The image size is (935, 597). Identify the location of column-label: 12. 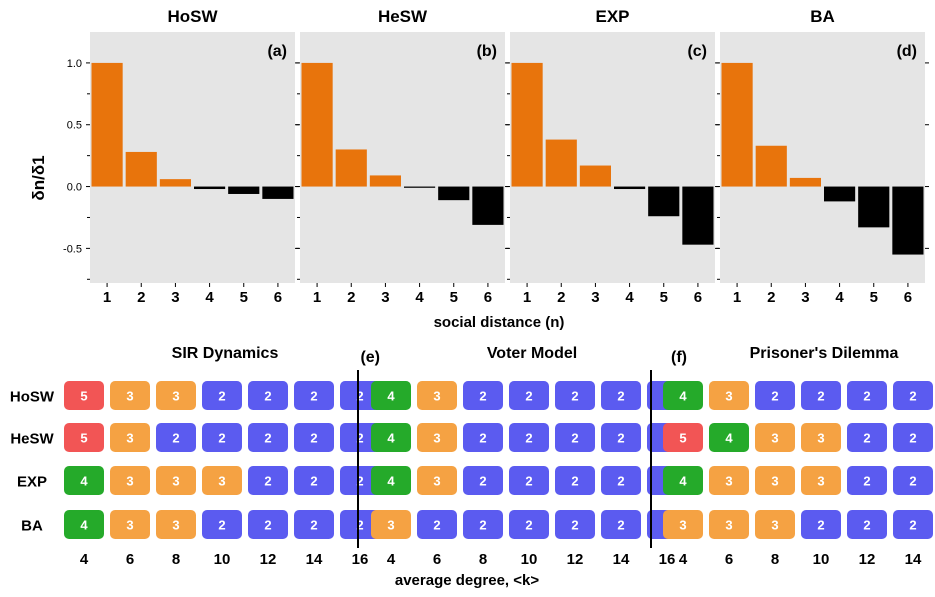
(268, 559).